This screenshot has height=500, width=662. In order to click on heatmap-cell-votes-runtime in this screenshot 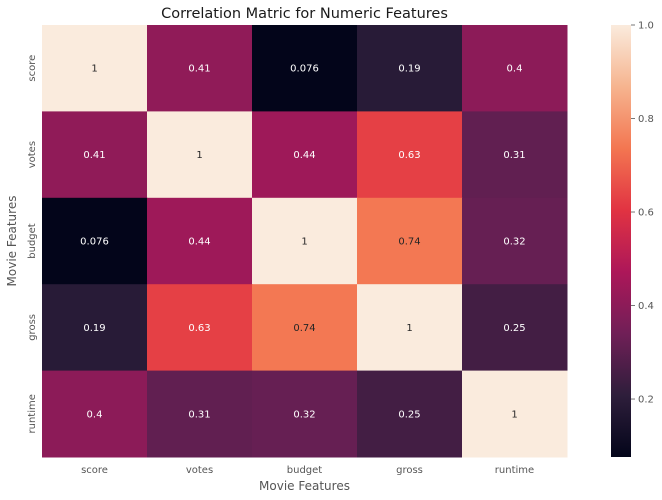, I will do `click(515, 155)`.